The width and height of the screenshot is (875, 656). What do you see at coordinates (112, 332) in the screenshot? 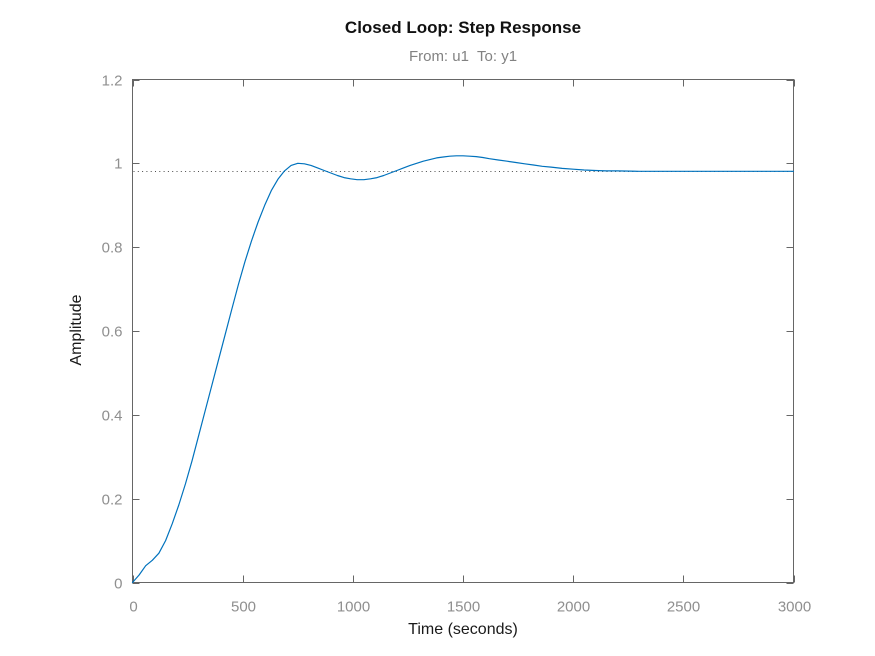
I see `y-tick-label: 0.6` at bounding box center [112, 332].